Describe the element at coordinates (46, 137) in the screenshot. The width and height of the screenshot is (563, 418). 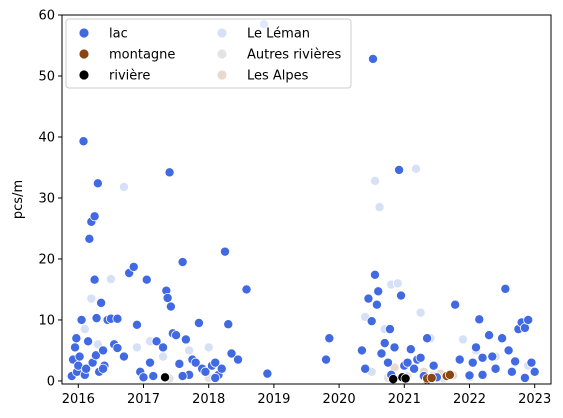
I see `y-tick-label: 40` at that location.